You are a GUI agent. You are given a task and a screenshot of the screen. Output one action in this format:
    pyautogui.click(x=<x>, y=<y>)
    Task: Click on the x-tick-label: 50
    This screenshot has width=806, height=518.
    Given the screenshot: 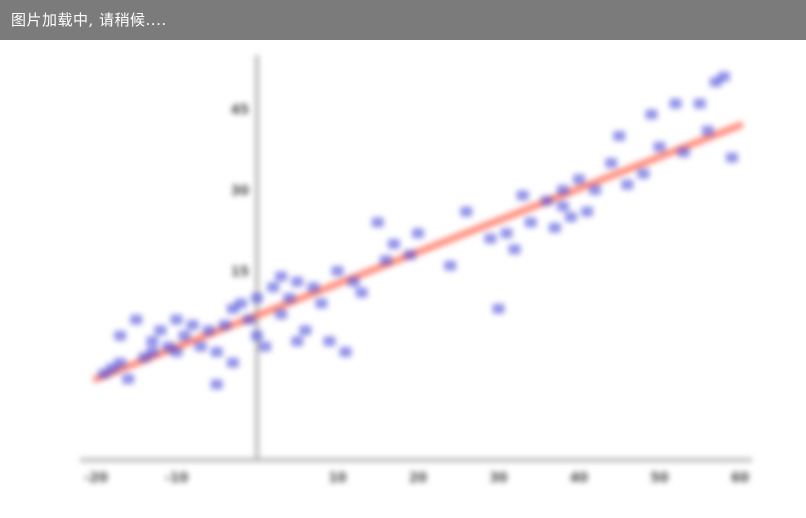 What is the action you would take?
    pyautogui.click(x=659, y=478)
    